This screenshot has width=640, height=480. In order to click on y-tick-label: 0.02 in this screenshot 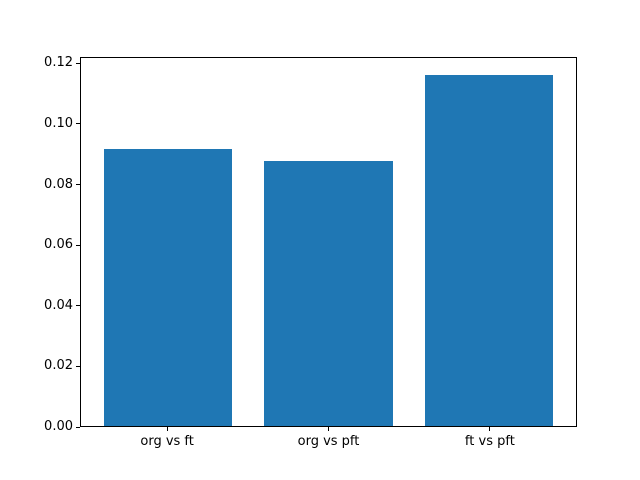, I will do `click(58, 366)`.